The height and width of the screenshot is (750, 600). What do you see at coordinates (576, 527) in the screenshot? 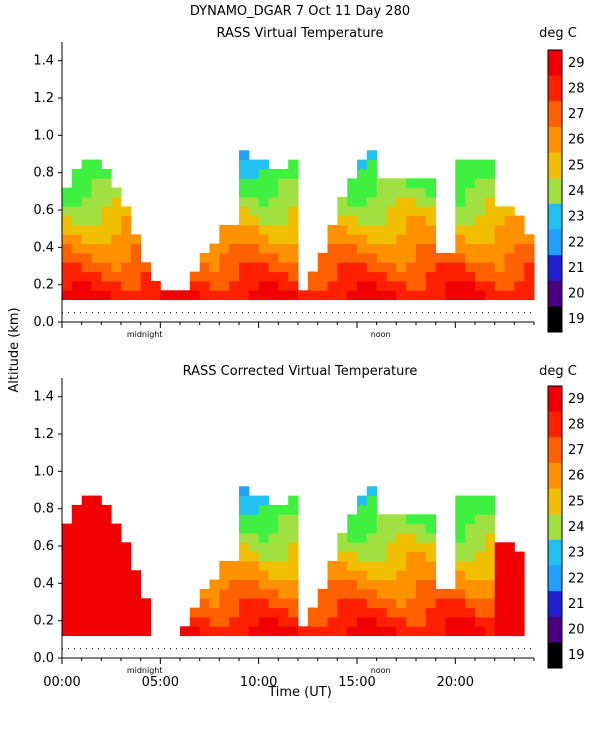
I see `colorbar-tick-label: 24` at bounding box center [576, 527].